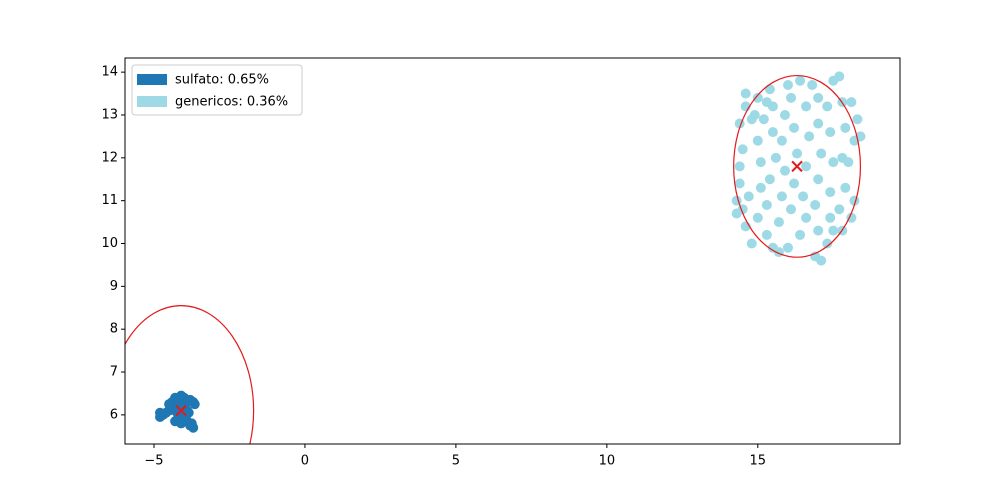 The height and width of the screenshot is (500, 1000). What do you see at coordinates (114, 329) in the screenshot?
I see `y-tick-label: 8` at bounding box center [114, 329].